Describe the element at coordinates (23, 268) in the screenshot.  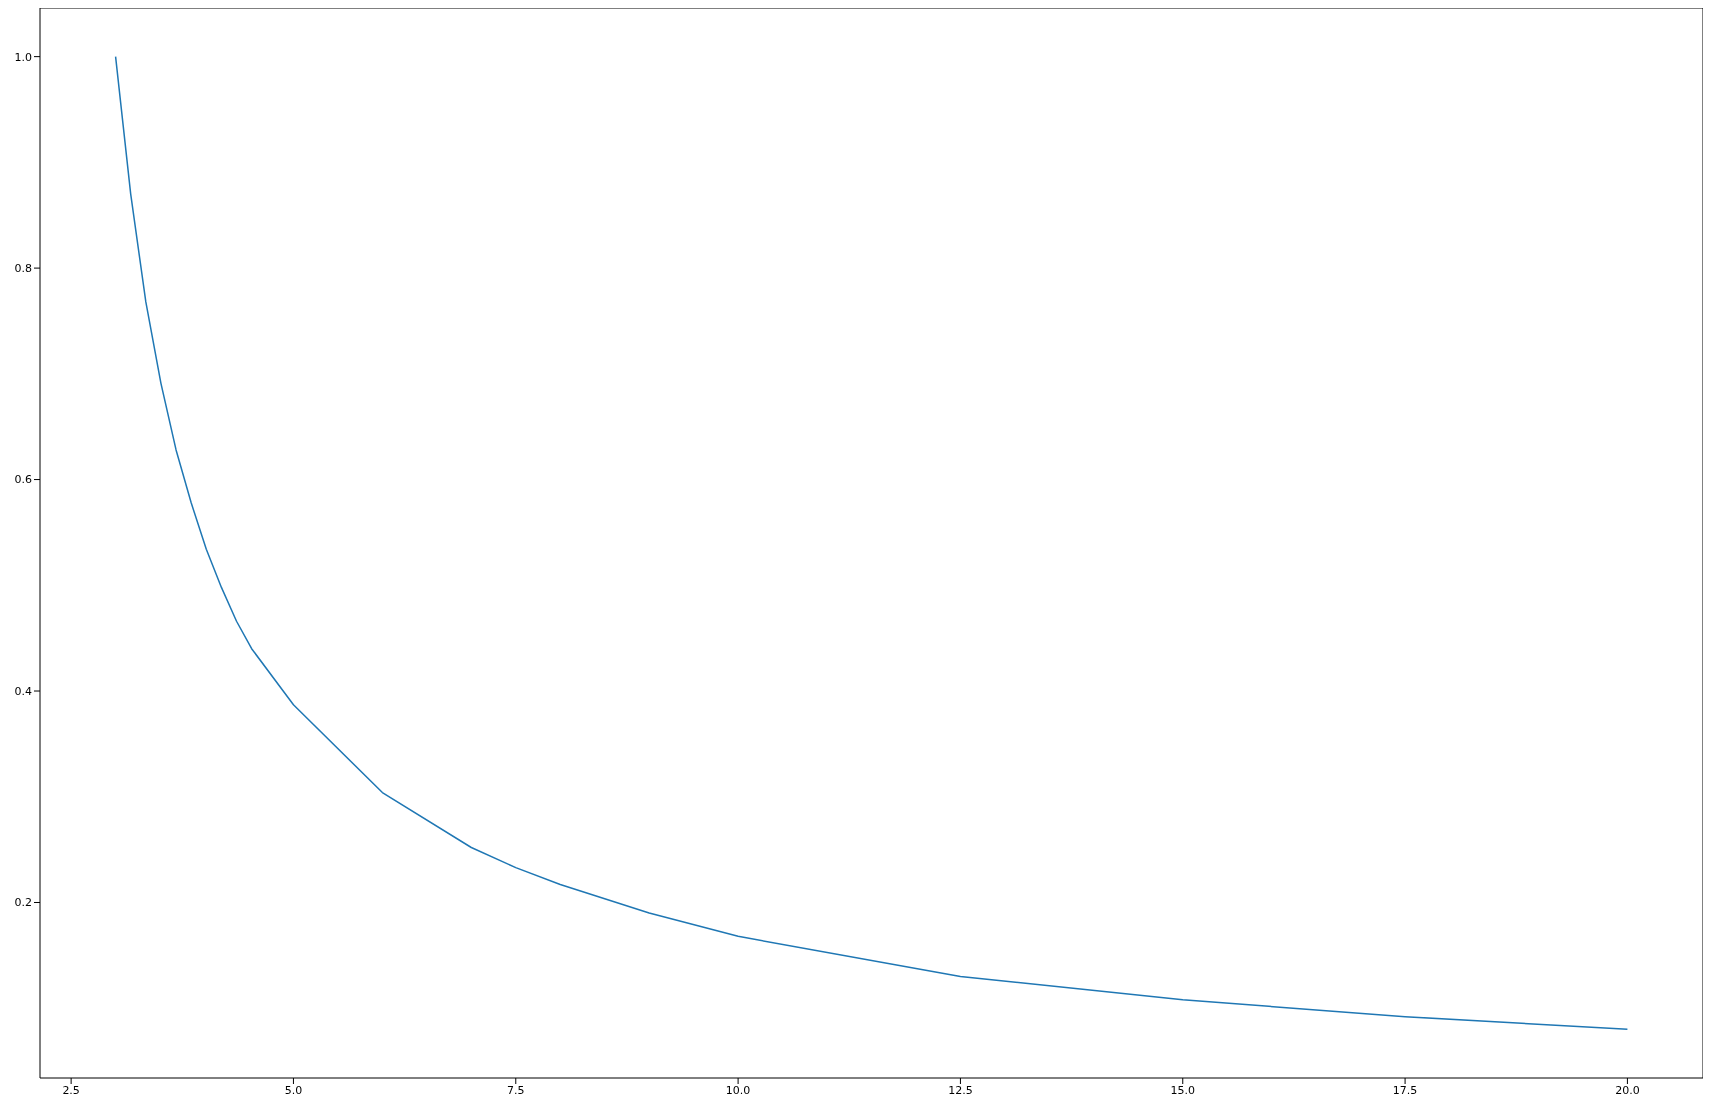
I see `y-tick-label: 0.8` at that location.